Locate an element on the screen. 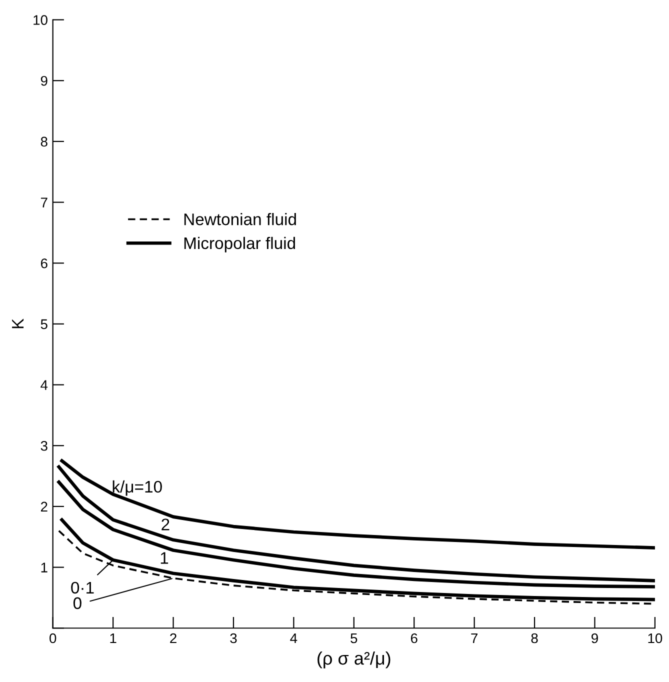  y-tick-label: 1 is located at coordinates (44, 567).